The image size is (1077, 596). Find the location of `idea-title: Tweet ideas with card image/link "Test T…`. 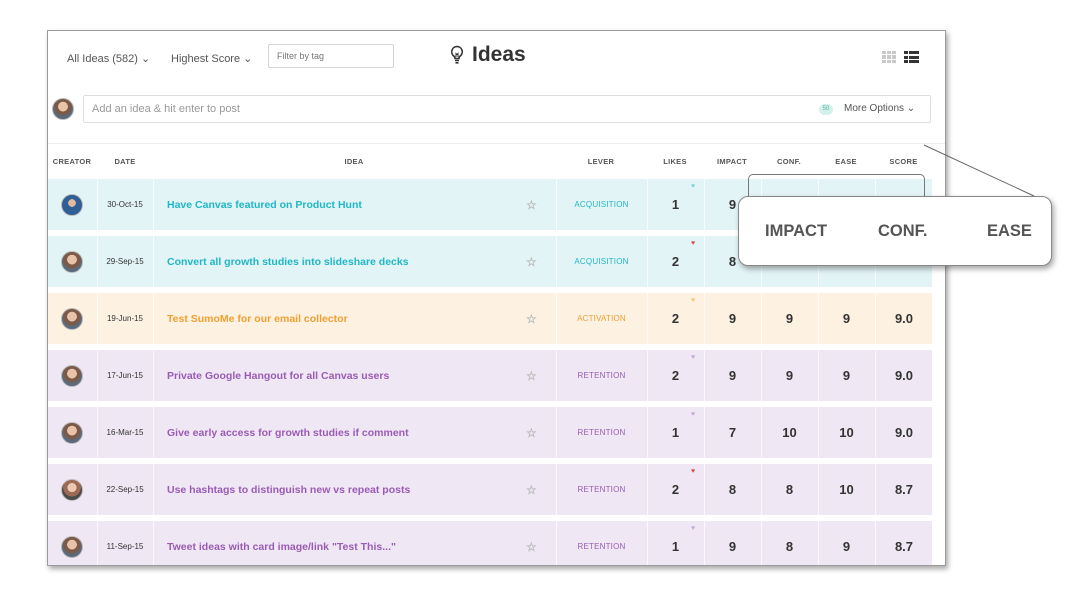

idea-title: Tweet ideas with card image/link "Test T… is located at coordinates (281, 546).